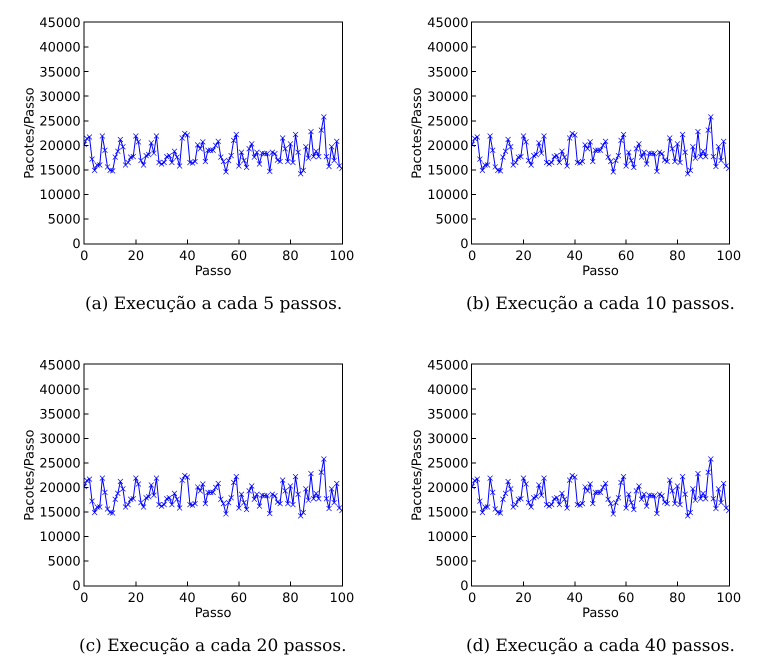  I want to click on text: (d) Execução a cada 40 passos., so click(600, 646).